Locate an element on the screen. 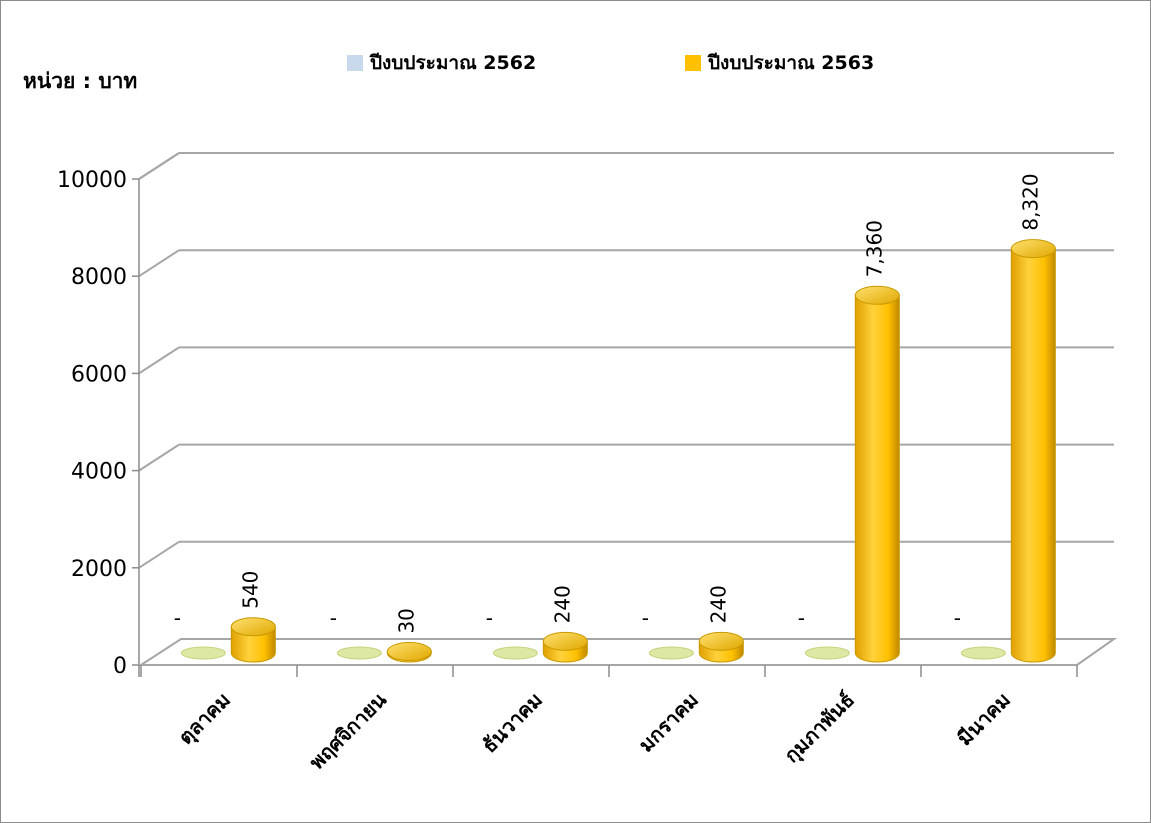 This screenshot has width=1151, height=823. data-label-2563-6: 8,320 is located at coordinates (1030, 201).